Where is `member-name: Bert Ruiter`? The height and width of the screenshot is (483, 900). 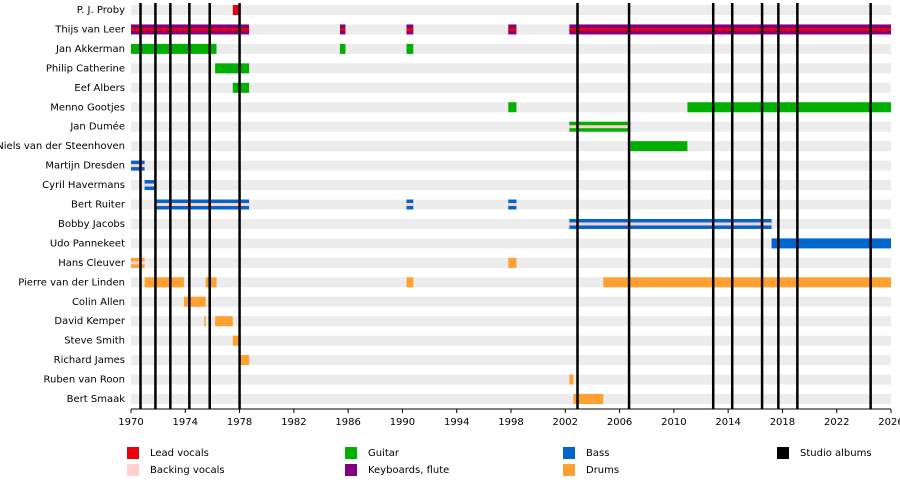
member-name: Bert Ruiter is located at coordinates (98, 205).